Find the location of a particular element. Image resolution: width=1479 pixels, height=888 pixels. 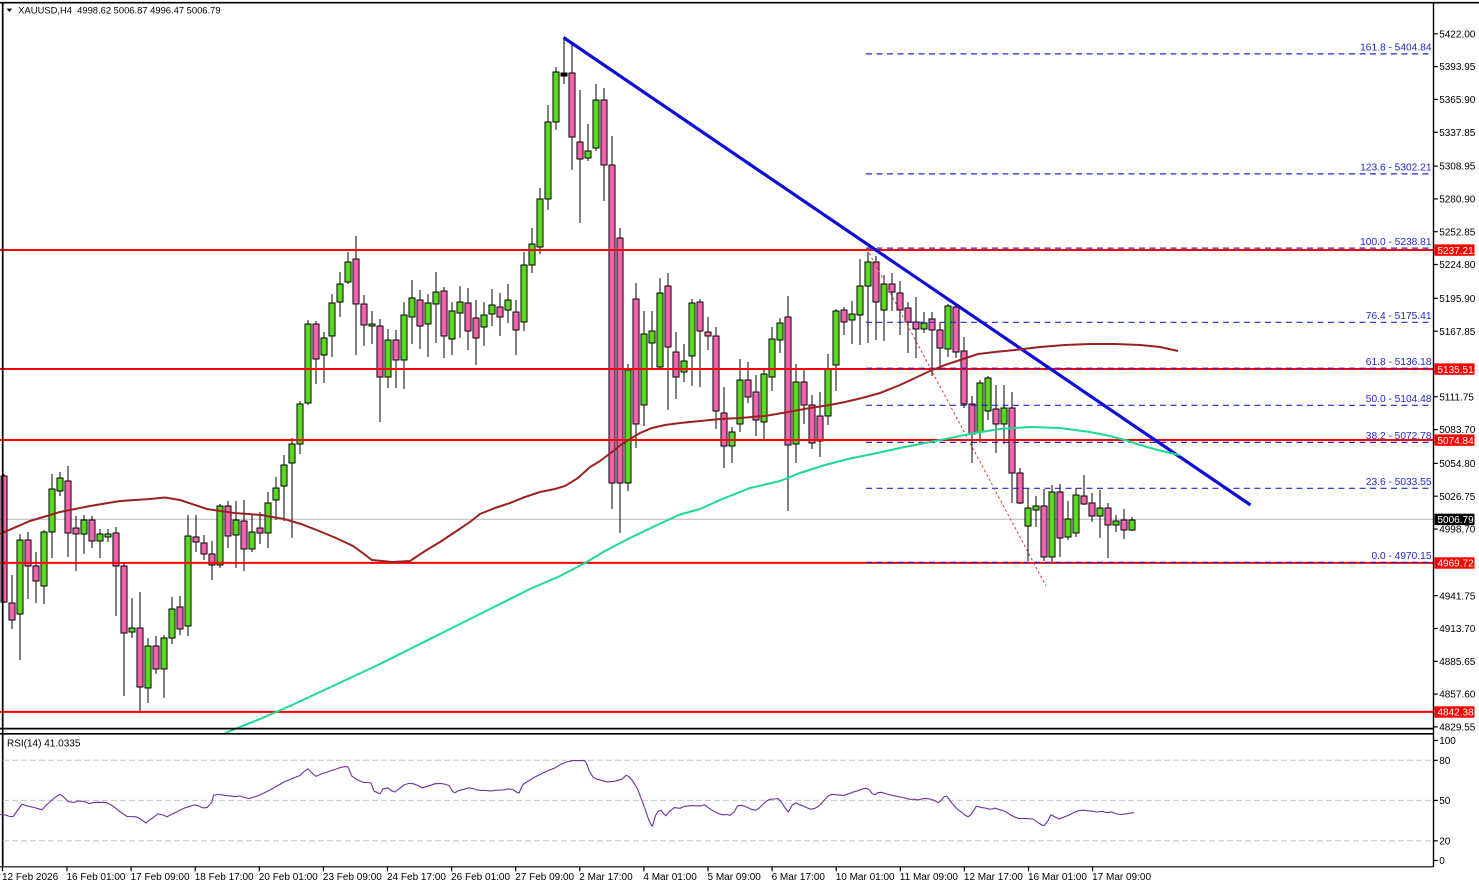

svg-text: 100.0 - 5238.81 is located at coordinates (1396, 242).